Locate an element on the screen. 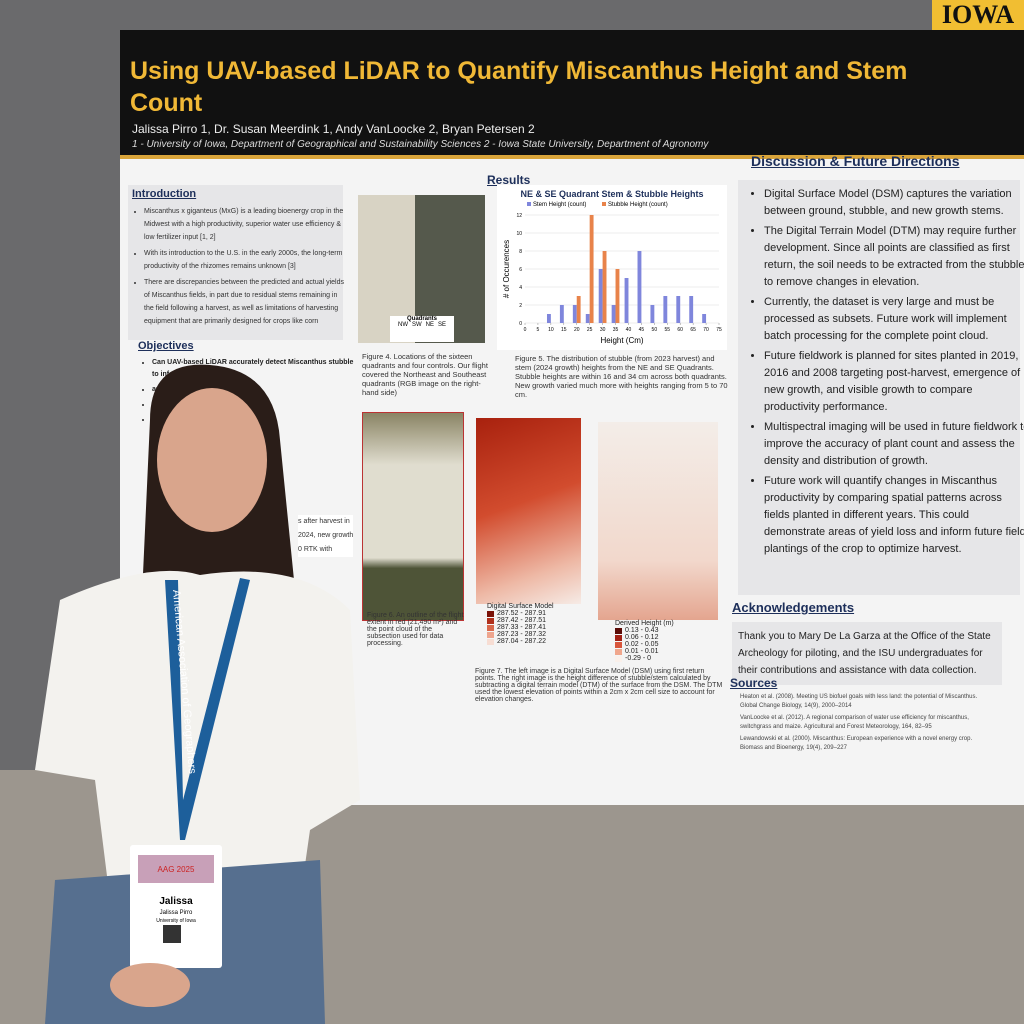 The width and height of the screenshot is (1024, 1024). lanyard-strap is located at coordinates (207, 709).